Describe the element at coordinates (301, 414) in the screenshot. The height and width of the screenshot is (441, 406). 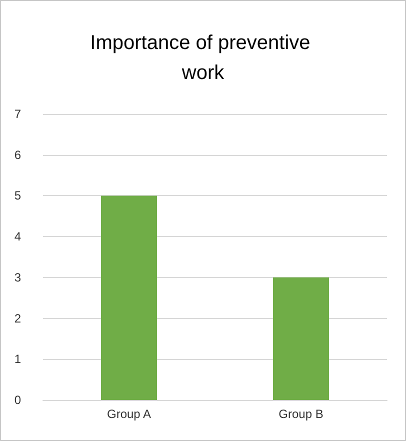
I see `x-tick-label: Group B` at that location.